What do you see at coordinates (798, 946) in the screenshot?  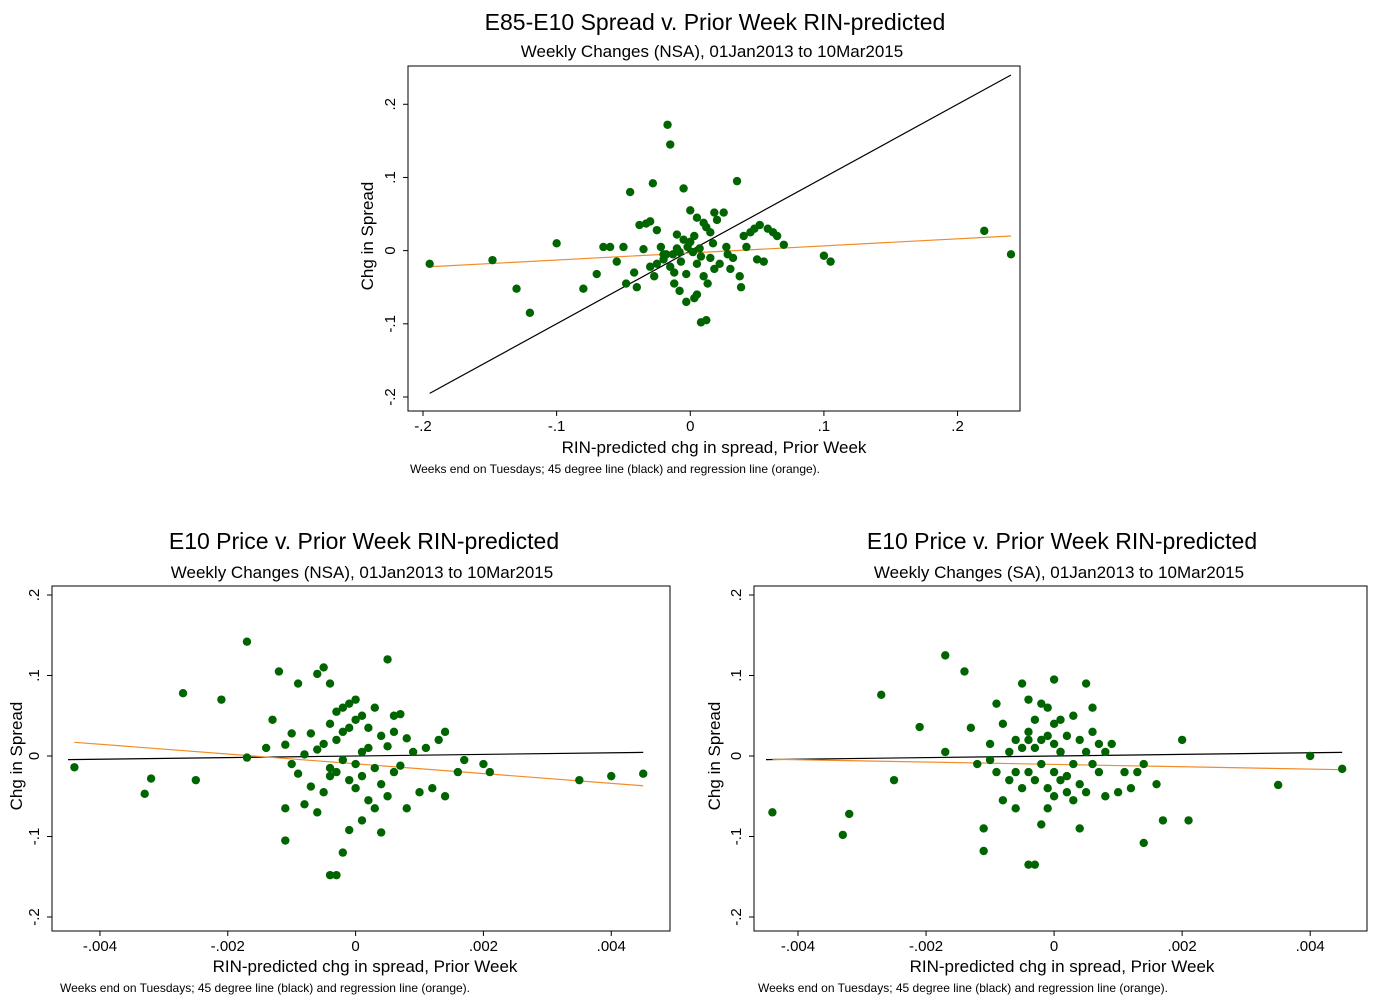 I see `x-tick-label: -.004` at bounding box center [798, 946].